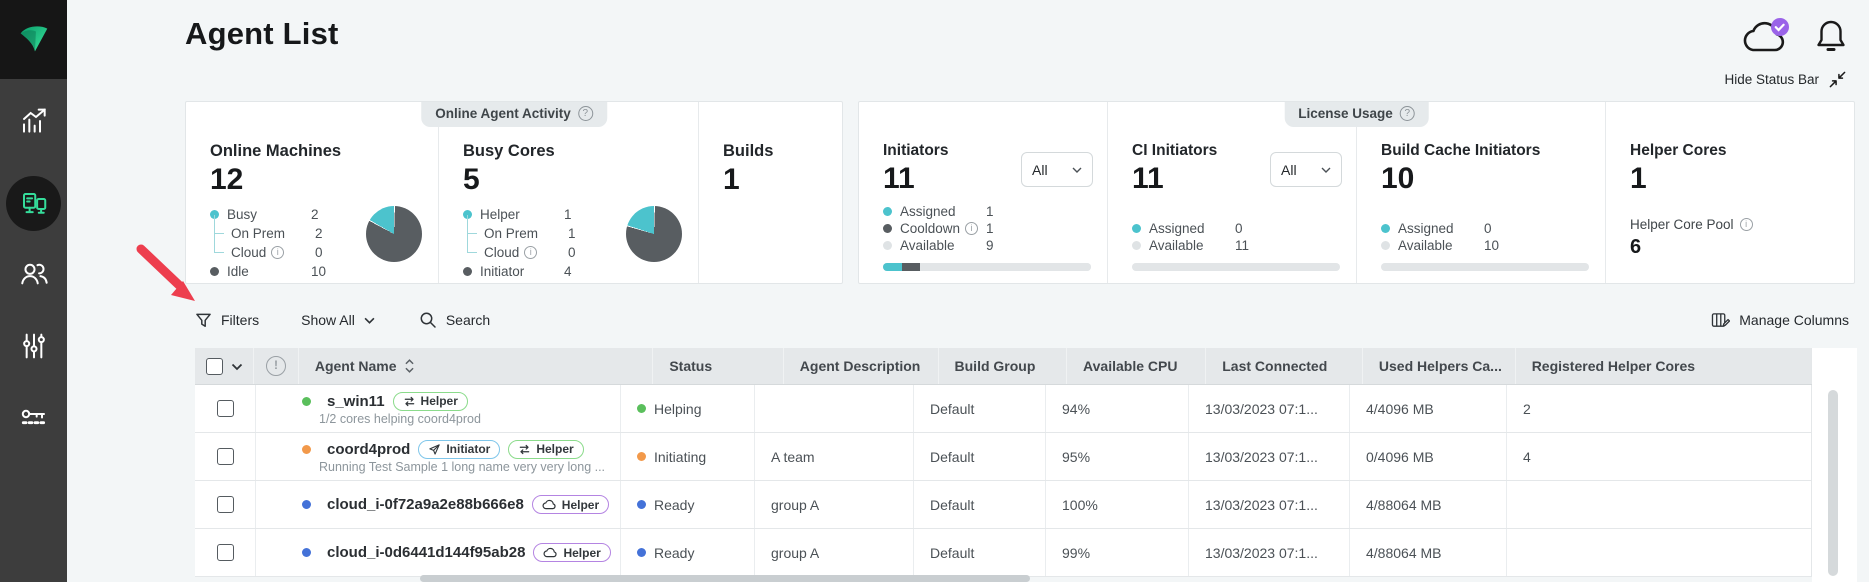  What do you see at coordinates (227, 179) in the screenshot?
I see `metric-value: 12` at bounding box center [227, 179].